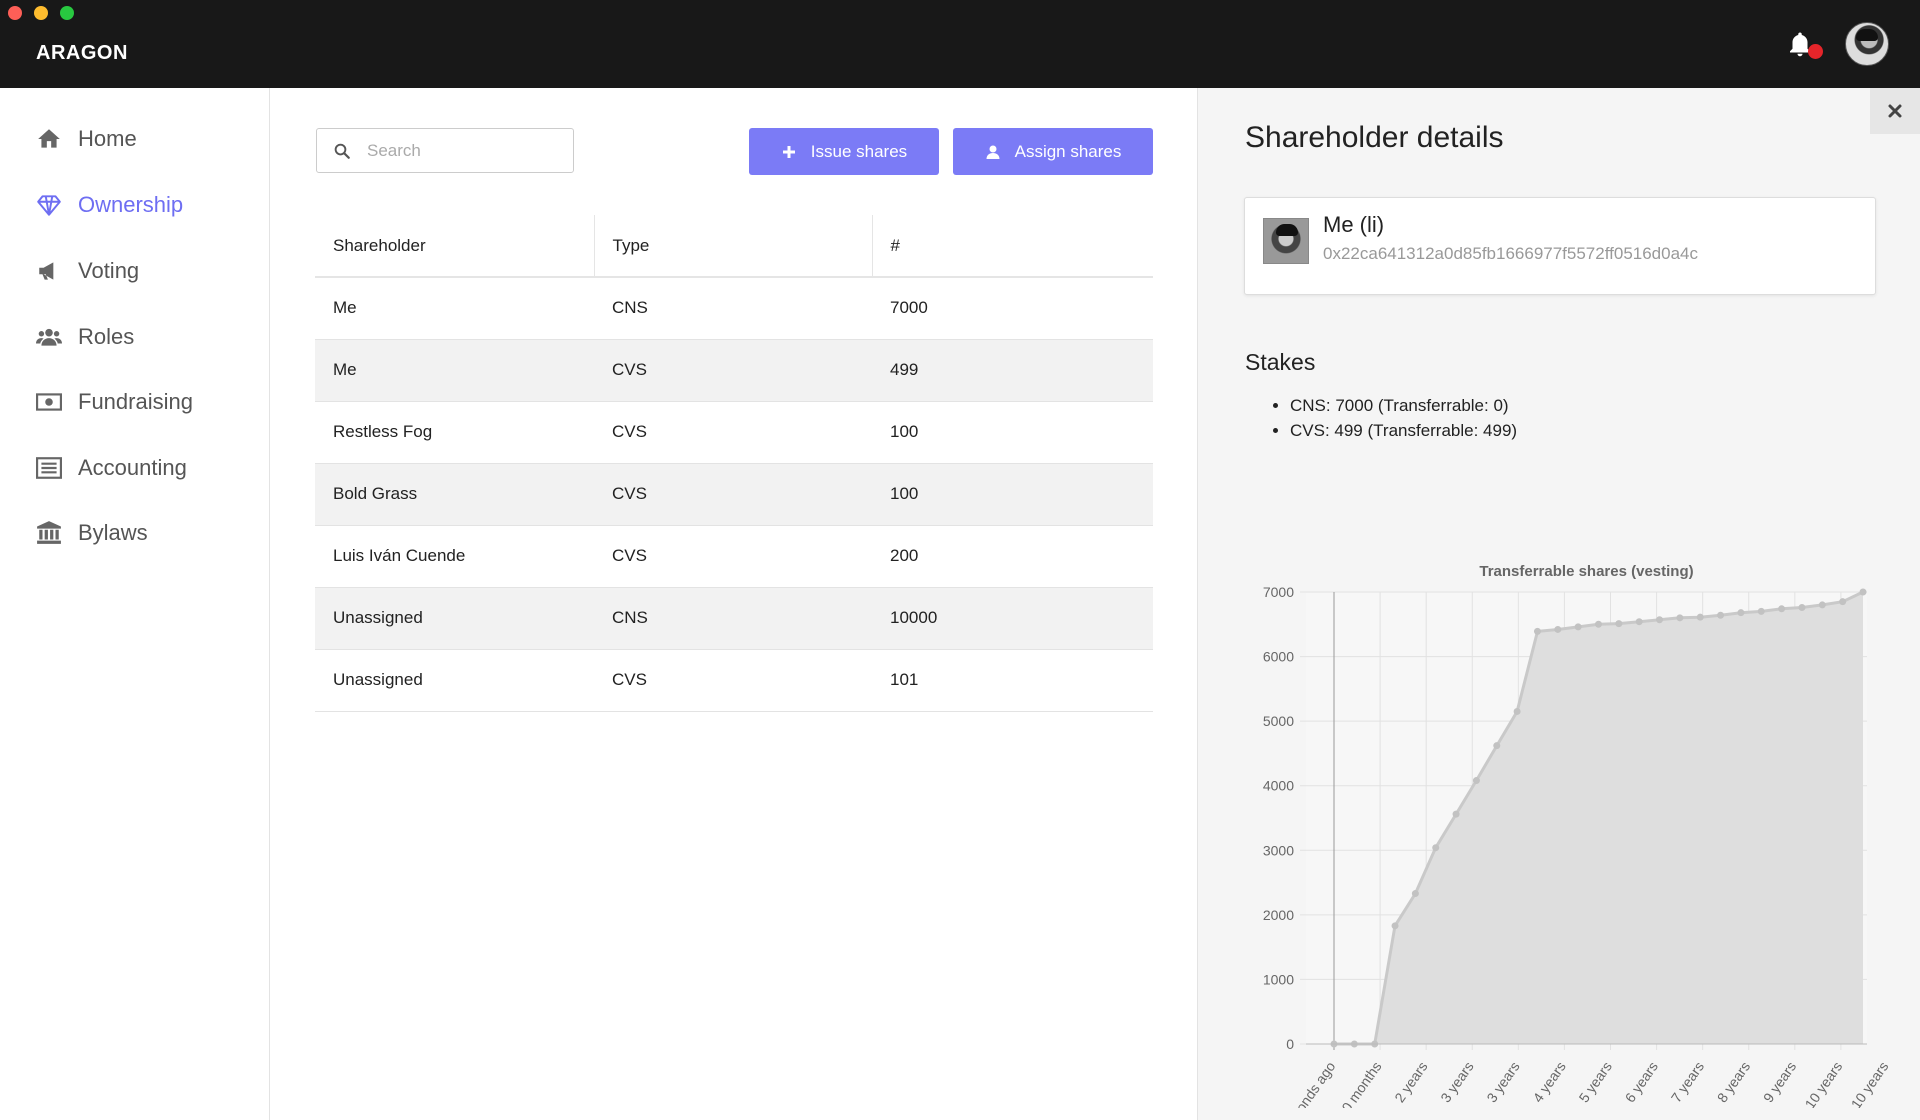  Describe the element at coordinates (454, 432) in the screenshot. I see `cell-shareholder: Restless Fog` at that location.